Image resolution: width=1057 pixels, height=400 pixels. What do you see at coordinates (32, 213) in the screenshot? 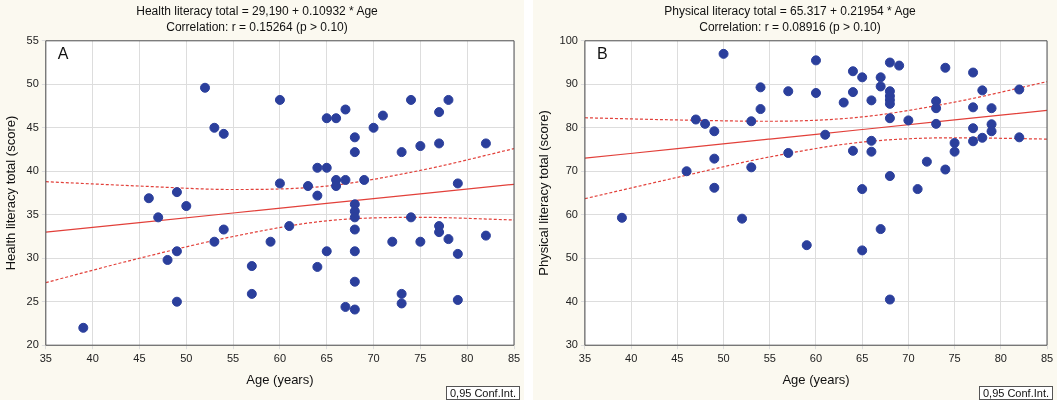
I see `y-tick-label: 35` at bounding box center [32, 213].